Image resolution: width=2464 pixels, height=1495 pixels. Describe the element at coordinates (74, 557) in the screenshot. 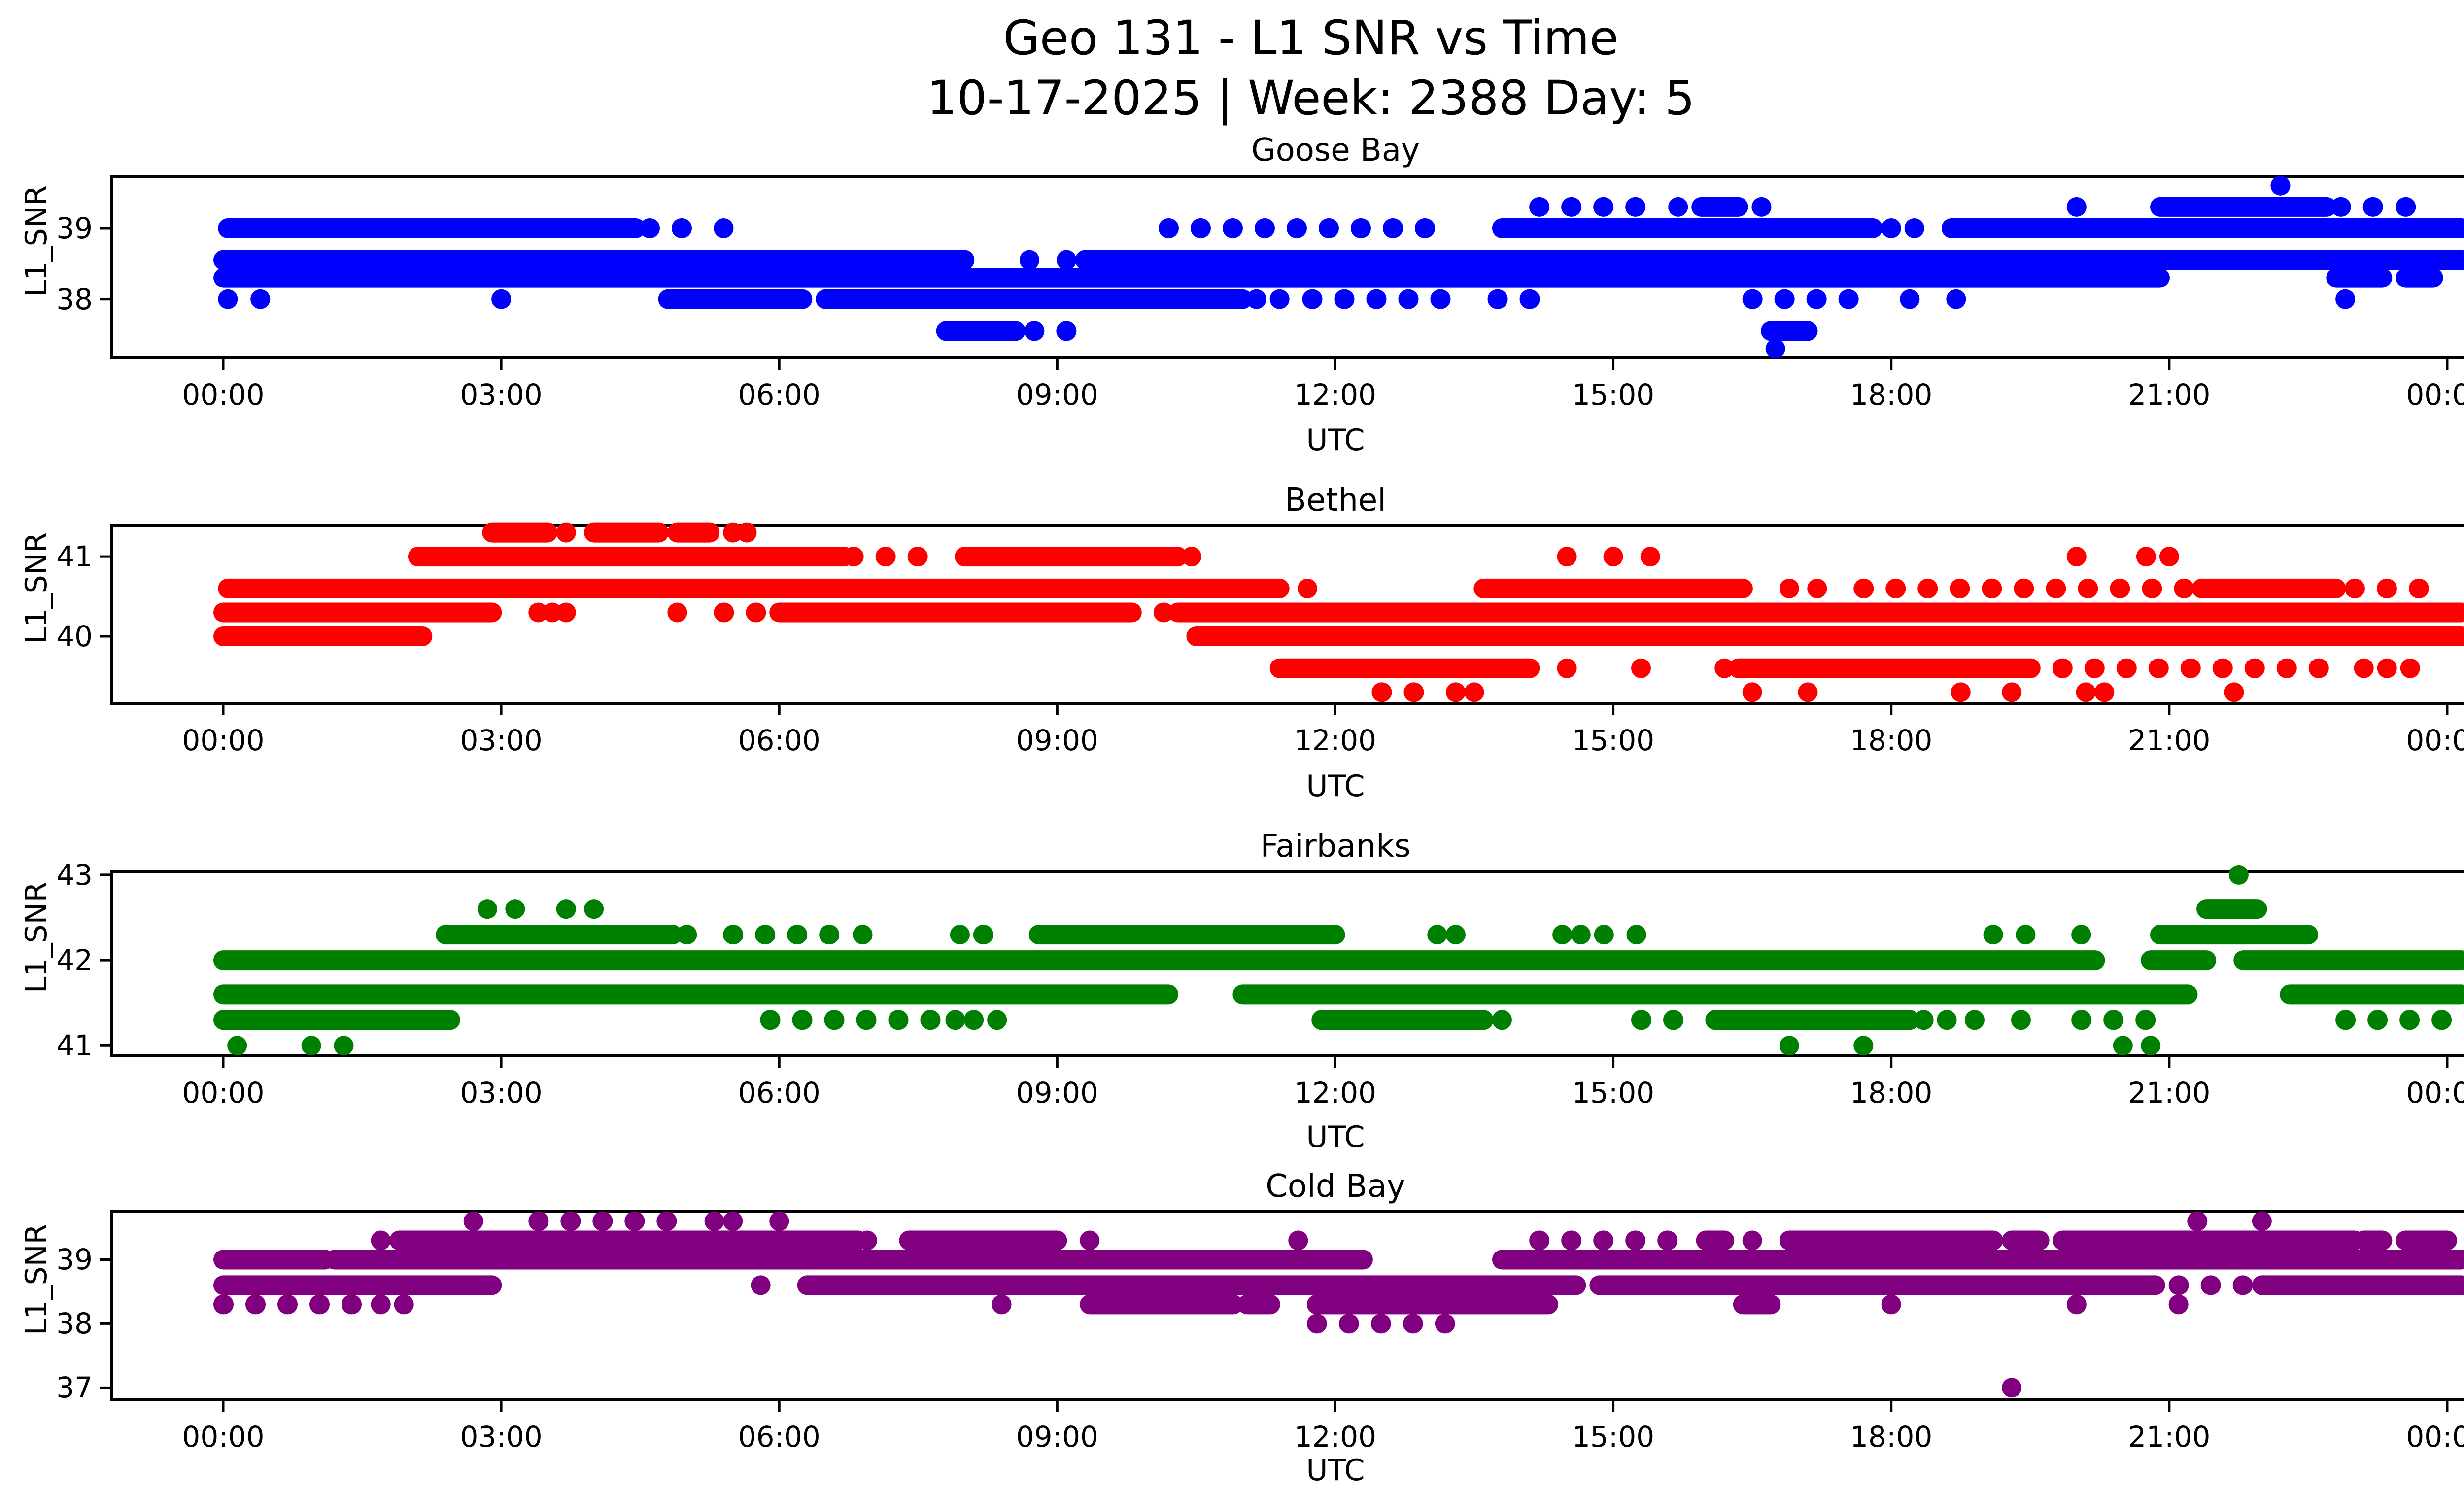

I see `y-tick-label-bethel: 41` at that location.